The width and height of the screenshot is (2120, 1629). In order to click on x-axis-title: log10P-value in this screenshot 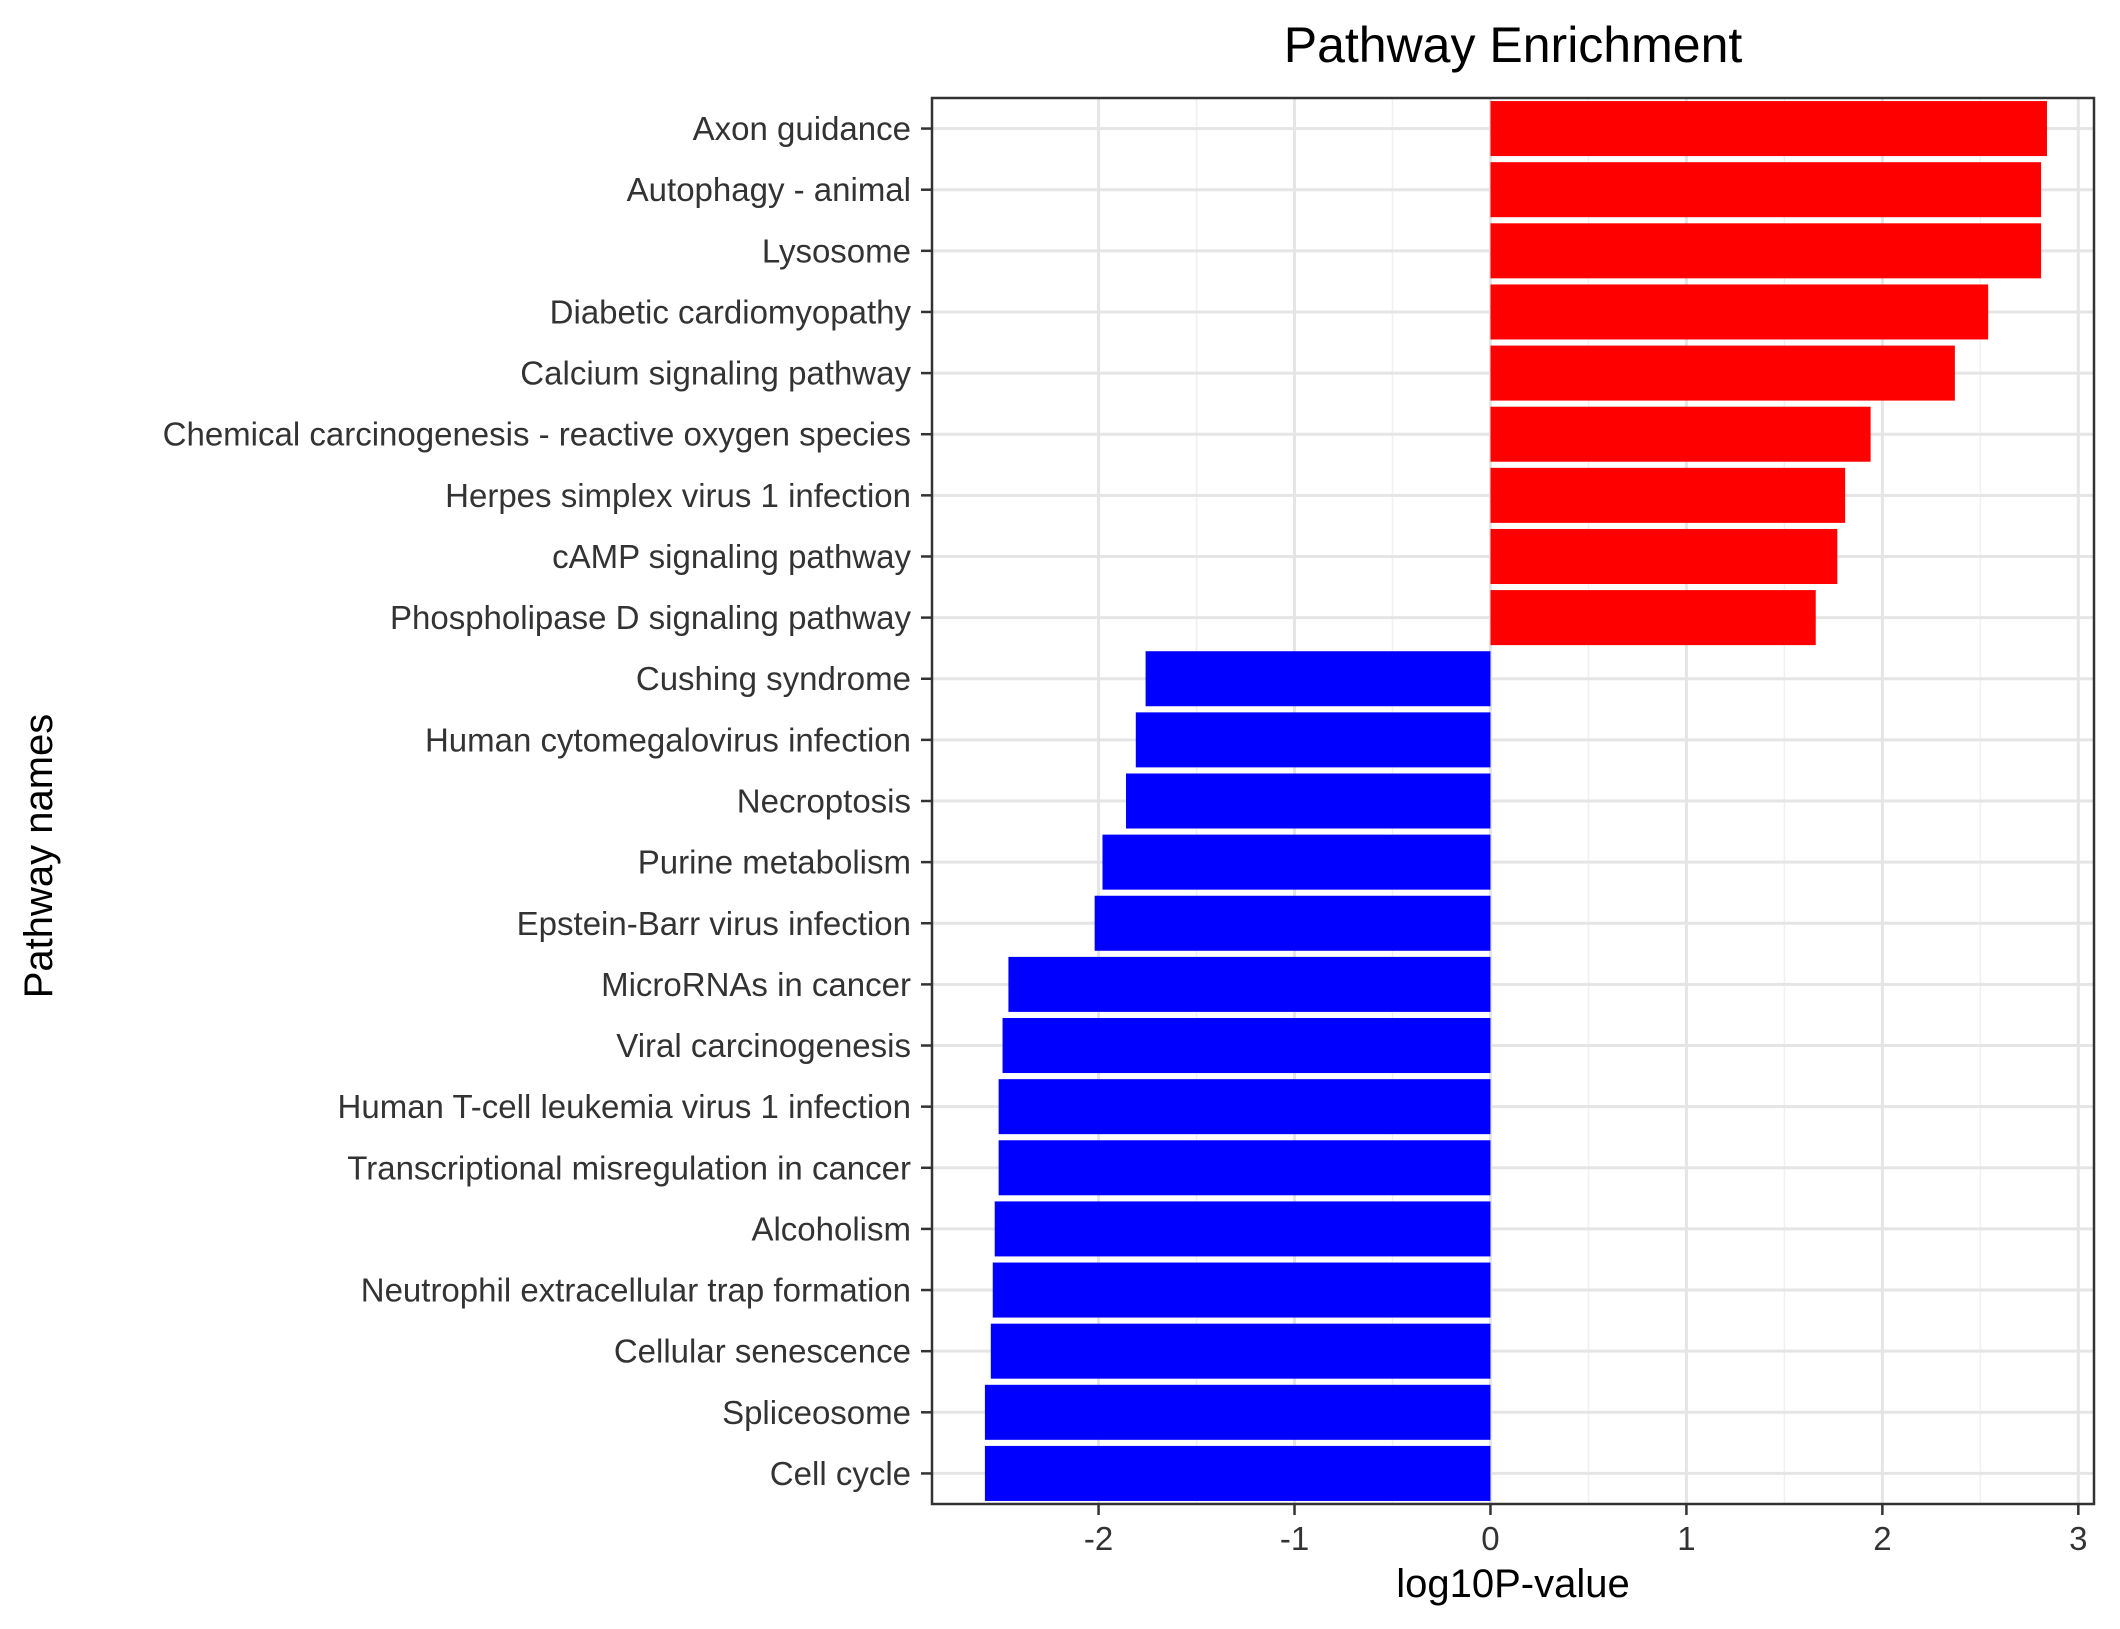, I will do `click(1513, 1584)`.